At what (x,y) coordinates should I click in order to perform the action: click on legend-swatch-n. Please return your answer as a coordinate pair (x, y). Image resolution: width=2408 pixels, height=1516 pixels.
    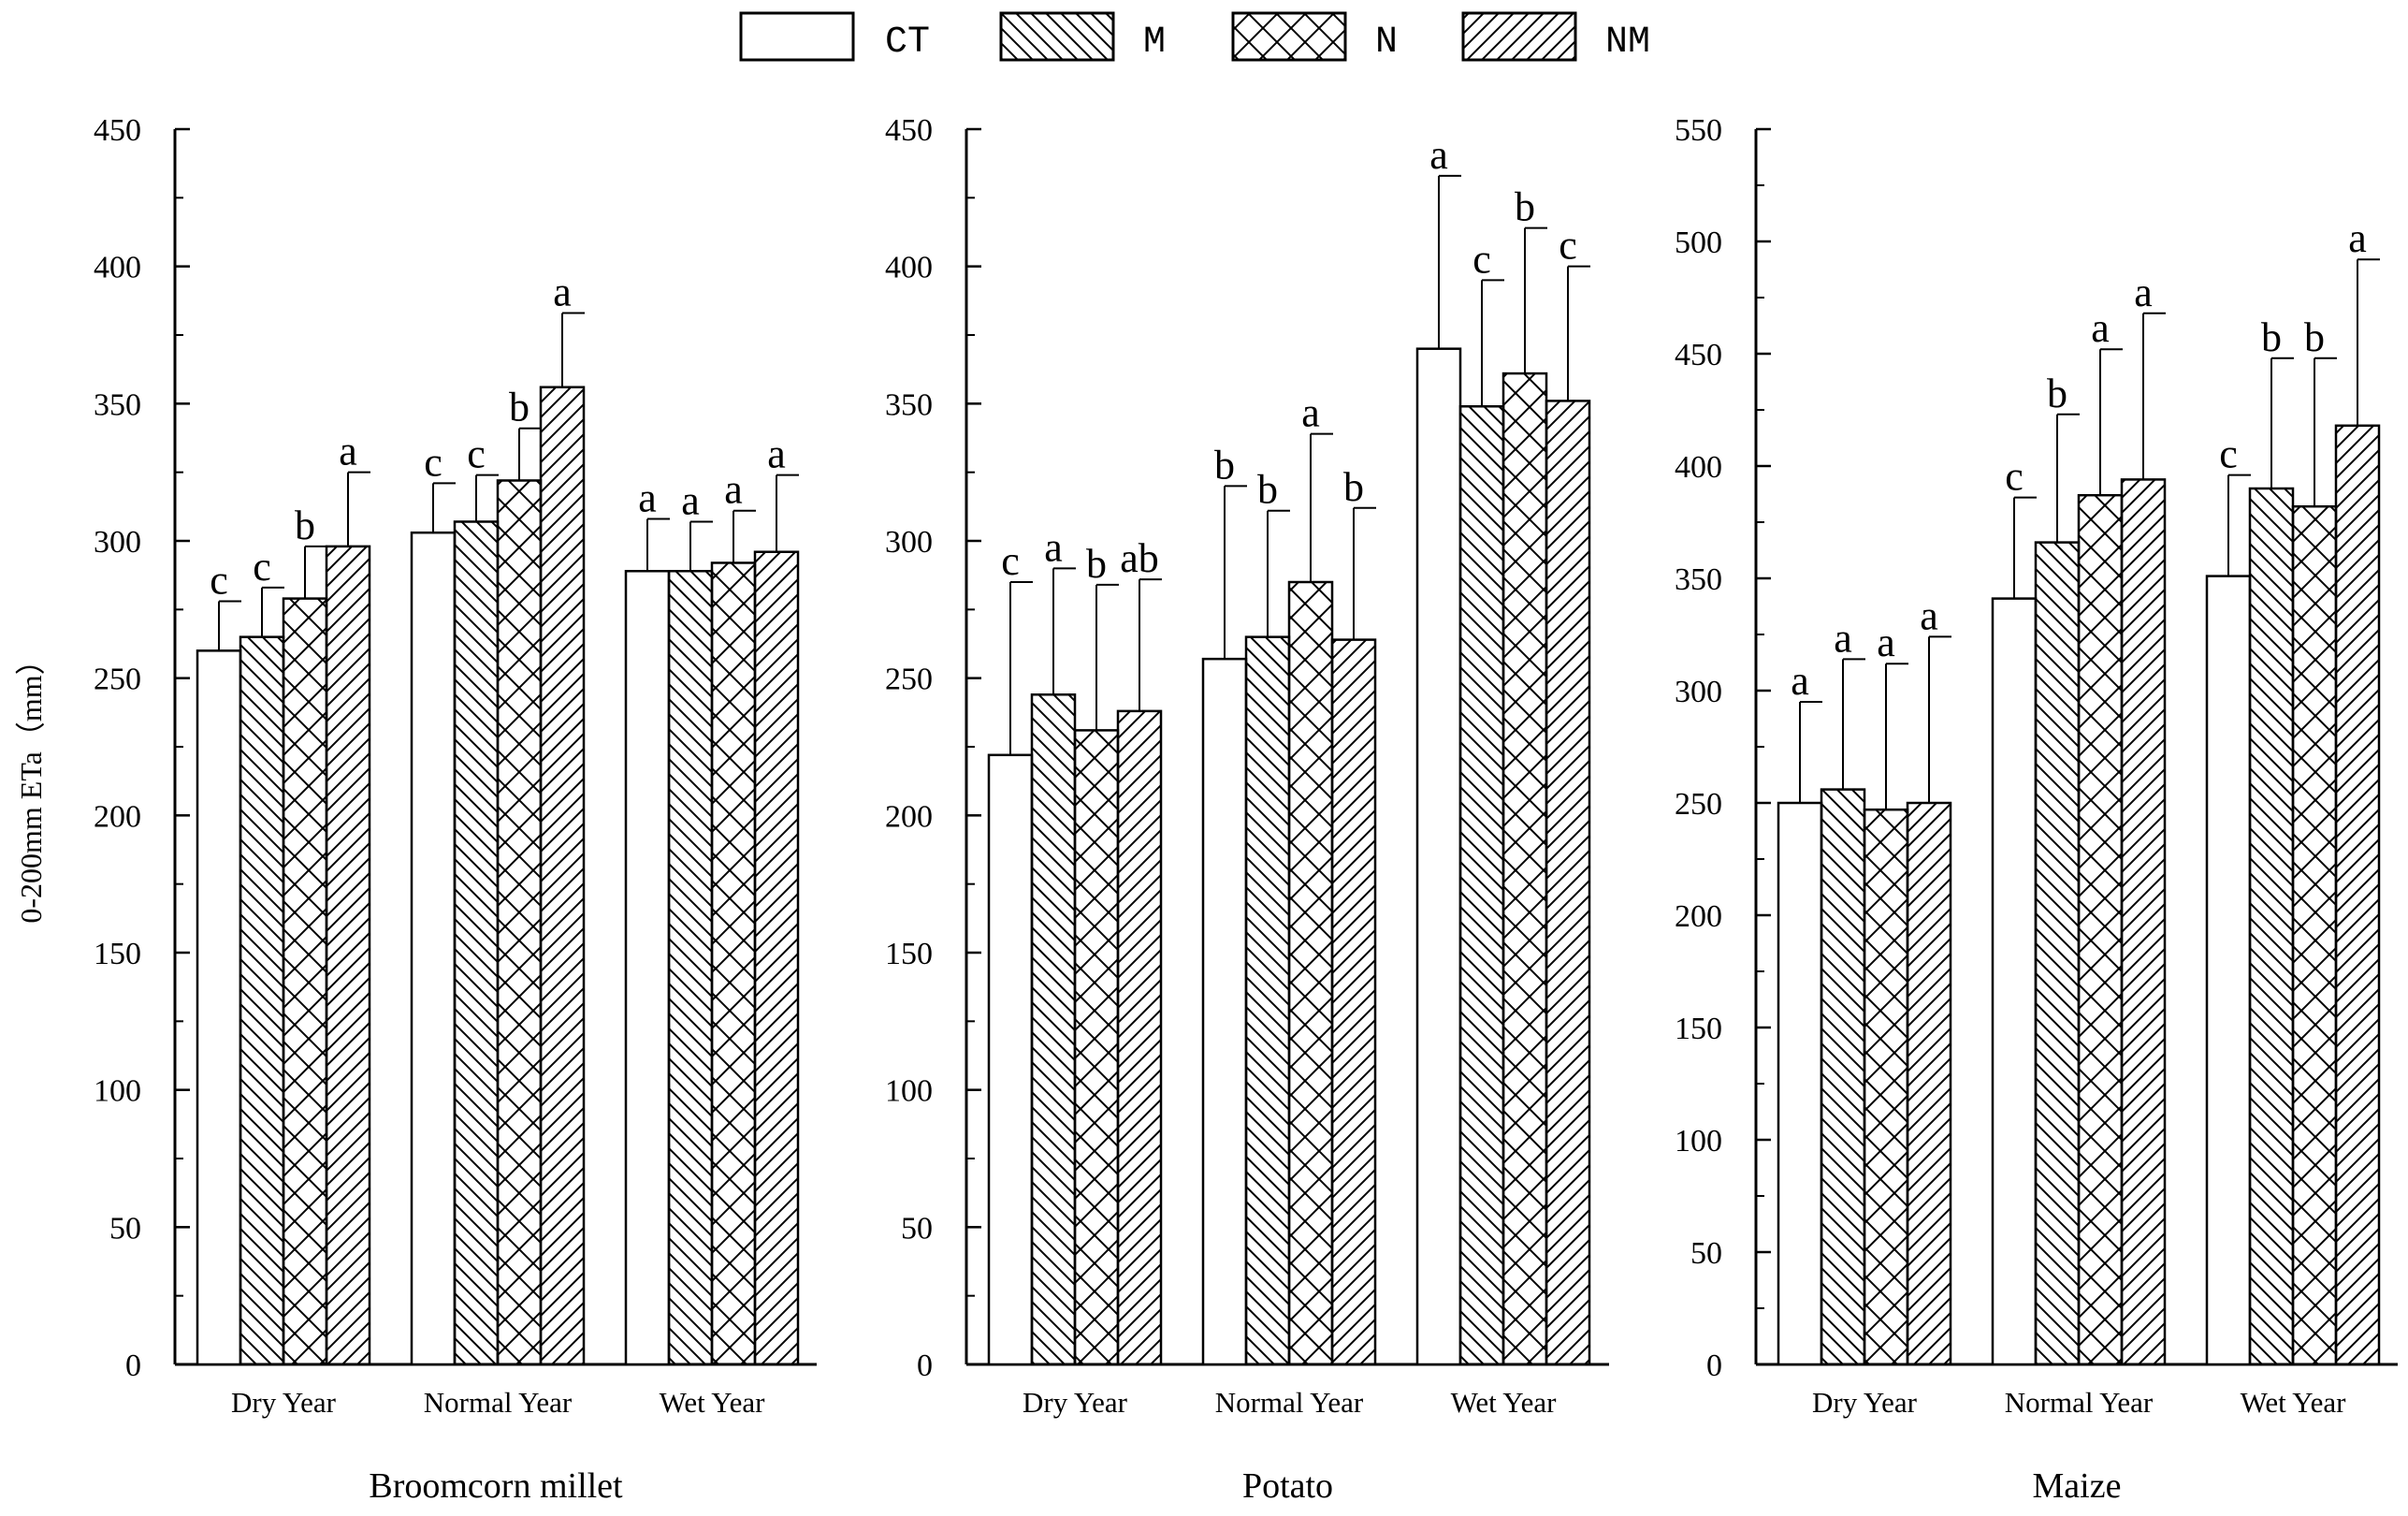
    Looking at the image, I should click on (1289, 36).